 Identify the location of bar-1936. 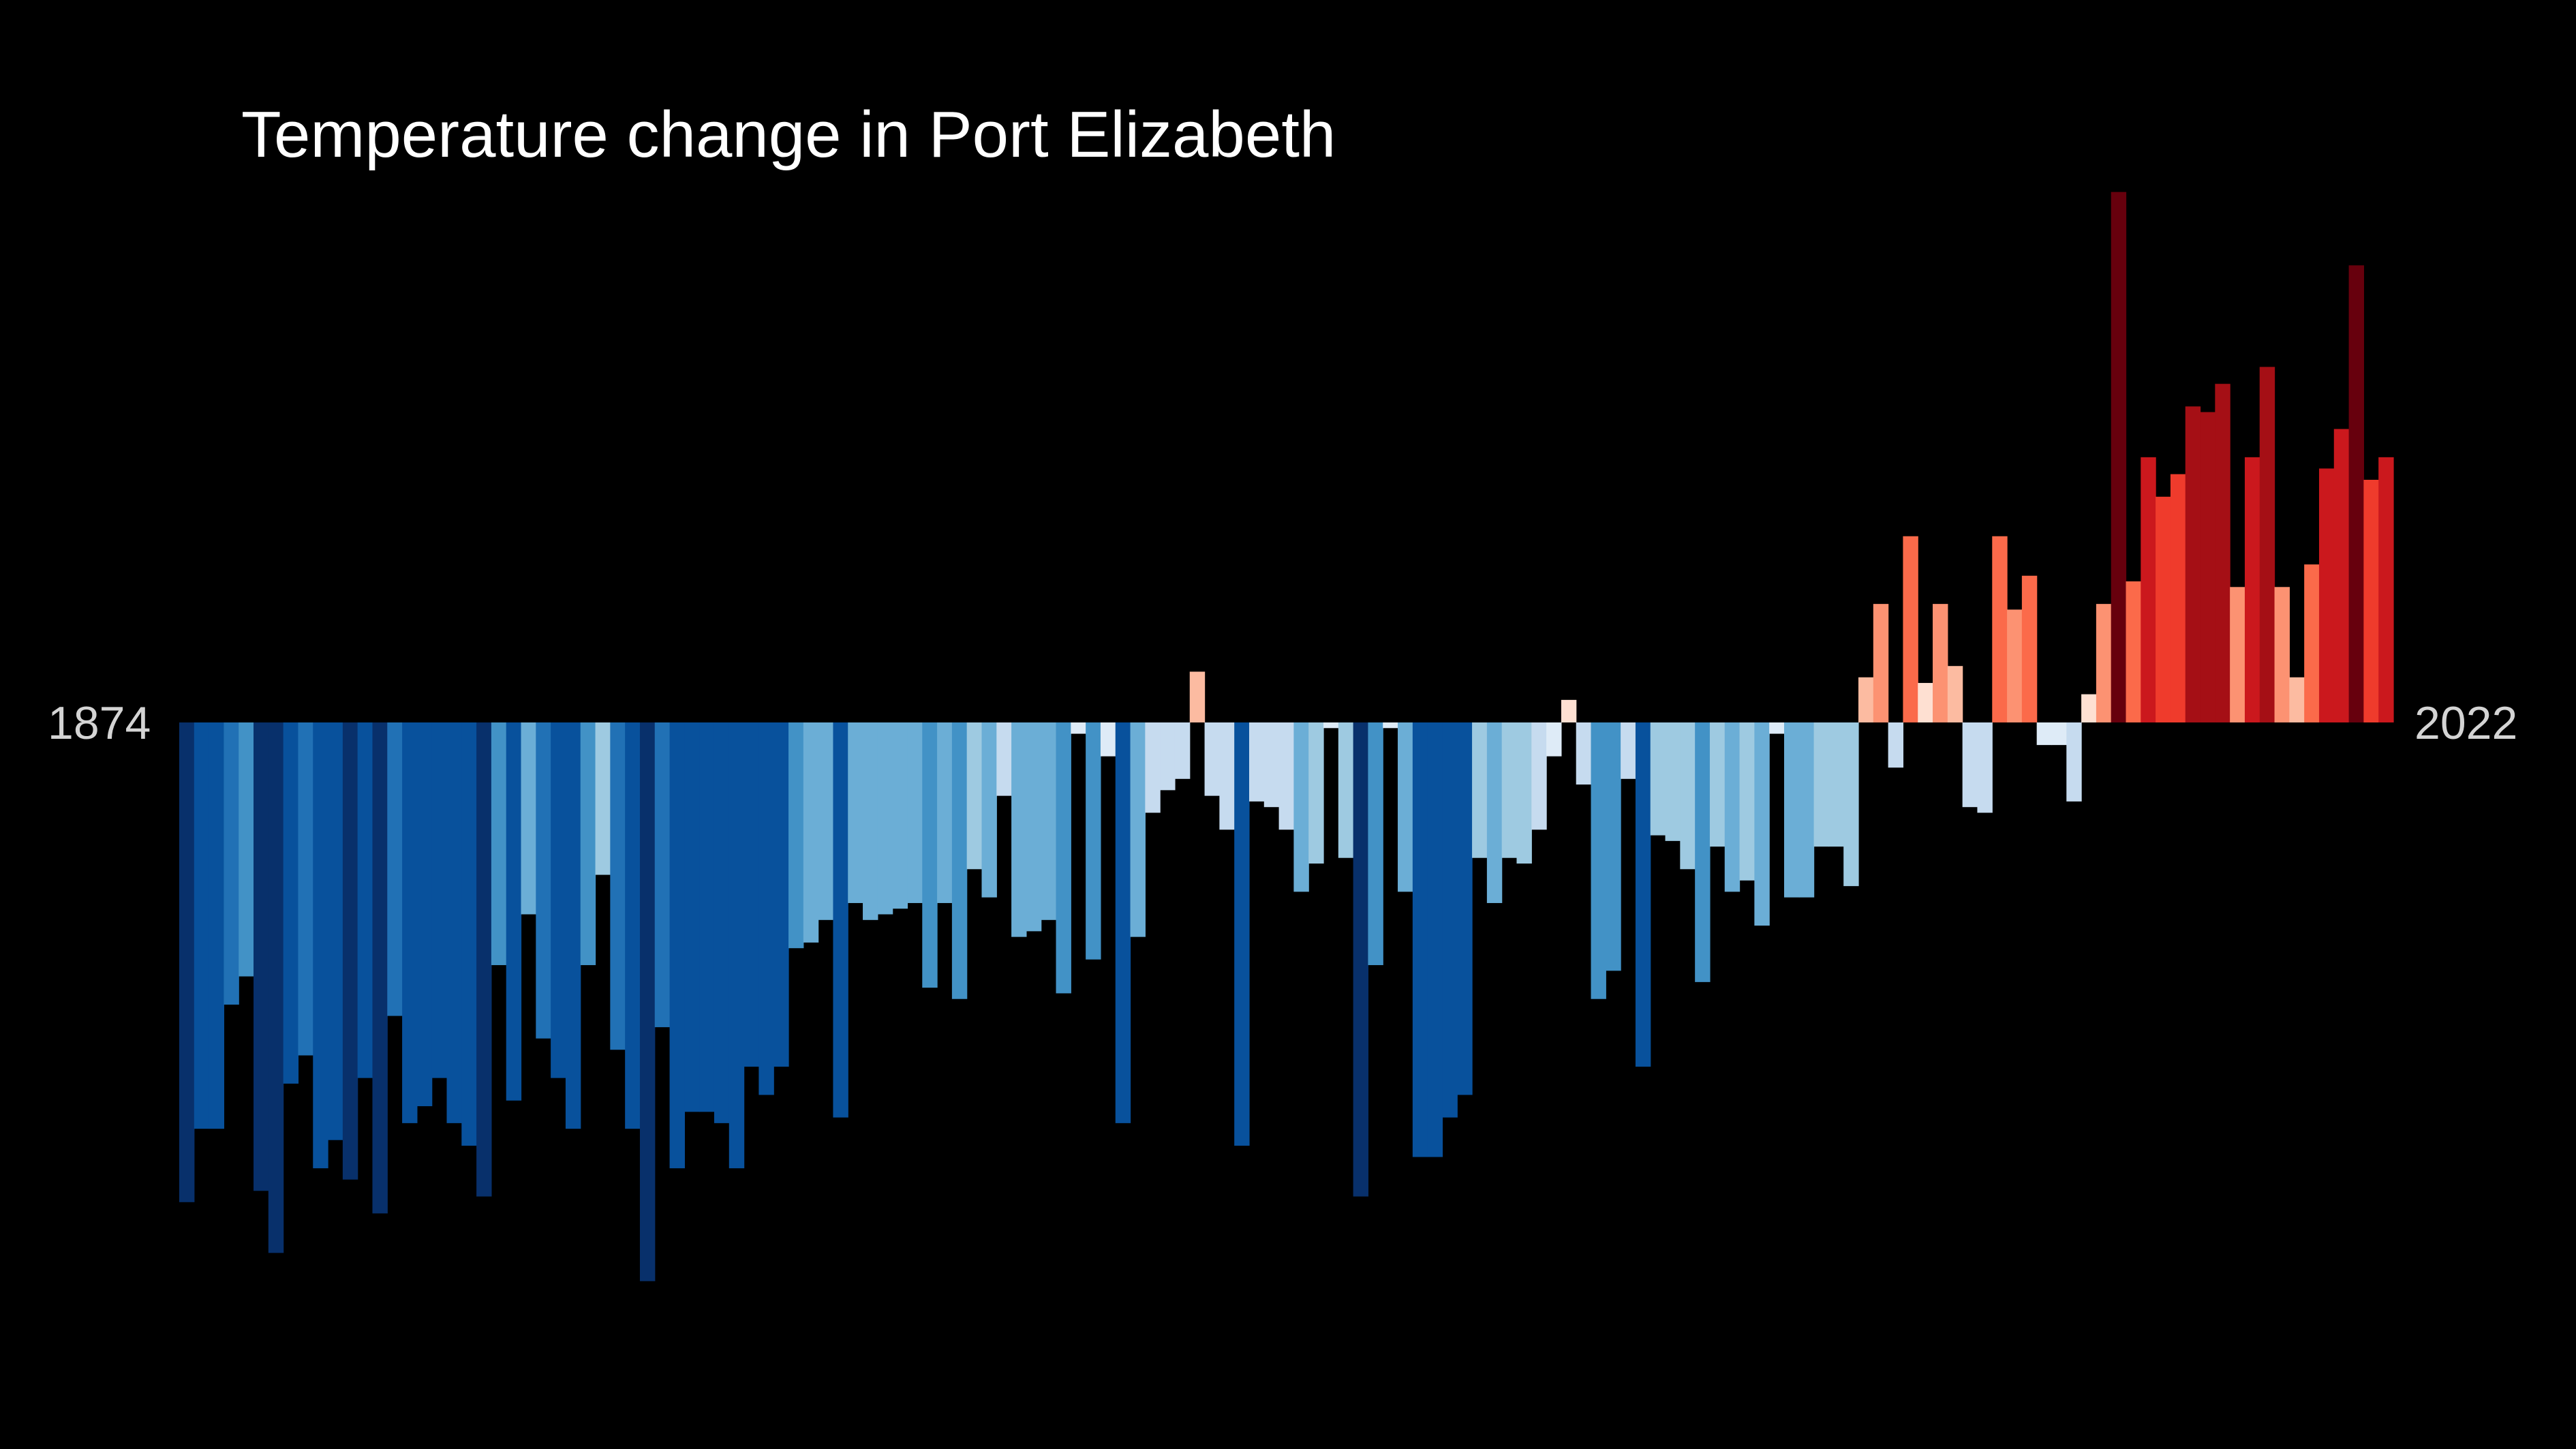
(1108, 740).